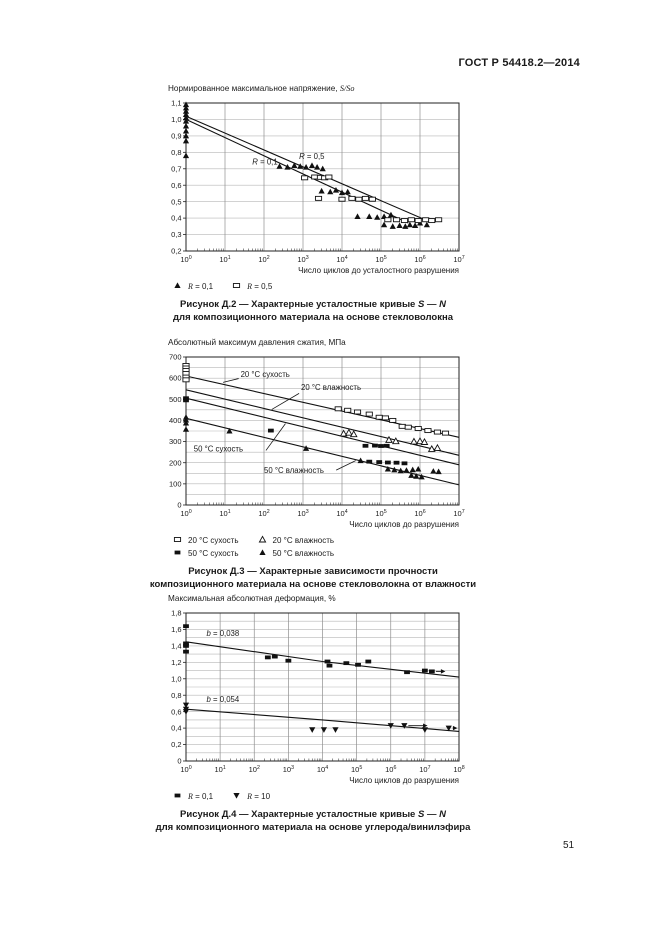 This screenshot has height=936, width=661. I want to click on svg-text: 50 °C влажность, so click(294, 470).